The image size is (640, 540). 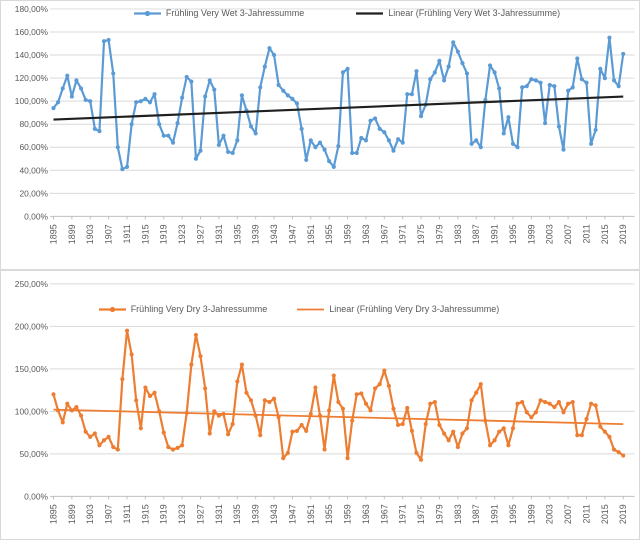 I want to click on y-tick-label: 80,00%, so click(x=33, y=124).